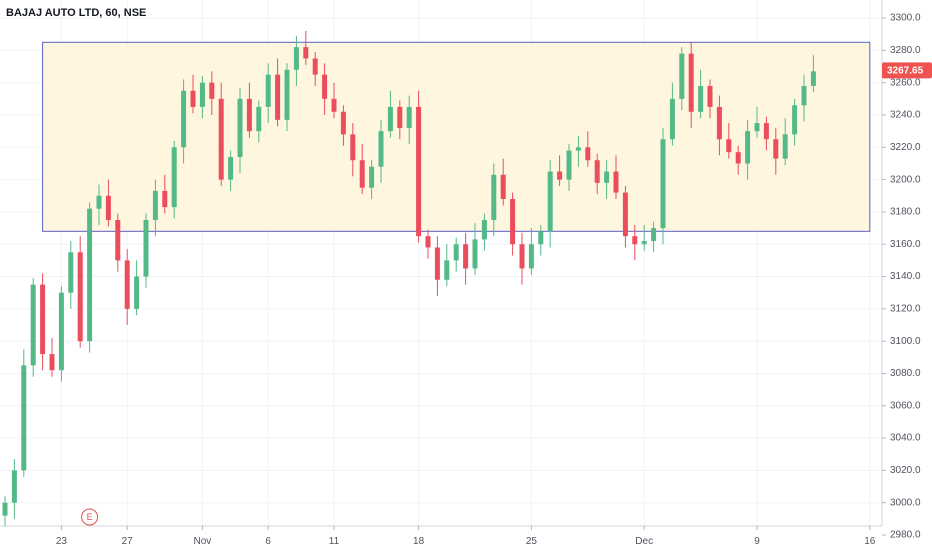 The image size is (932, 550). I want to click on earnings-icon, so click(90, 517).